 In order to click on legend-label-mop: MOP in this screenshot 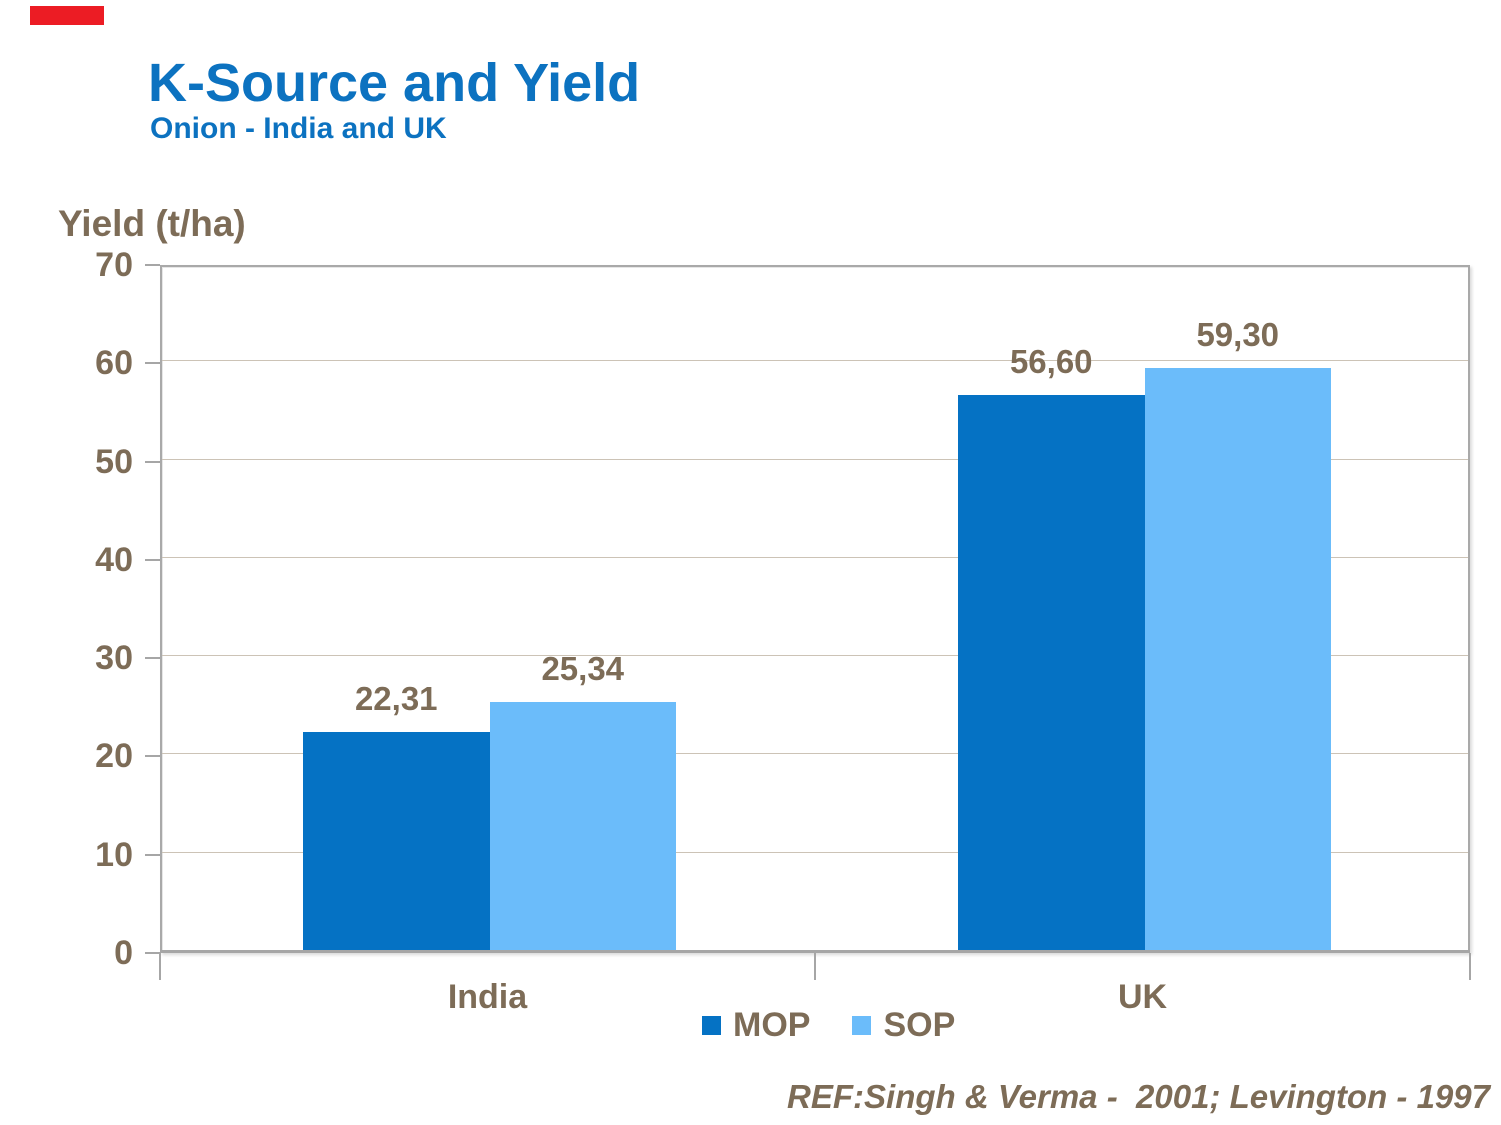, I will do `click(772, 1025)`.